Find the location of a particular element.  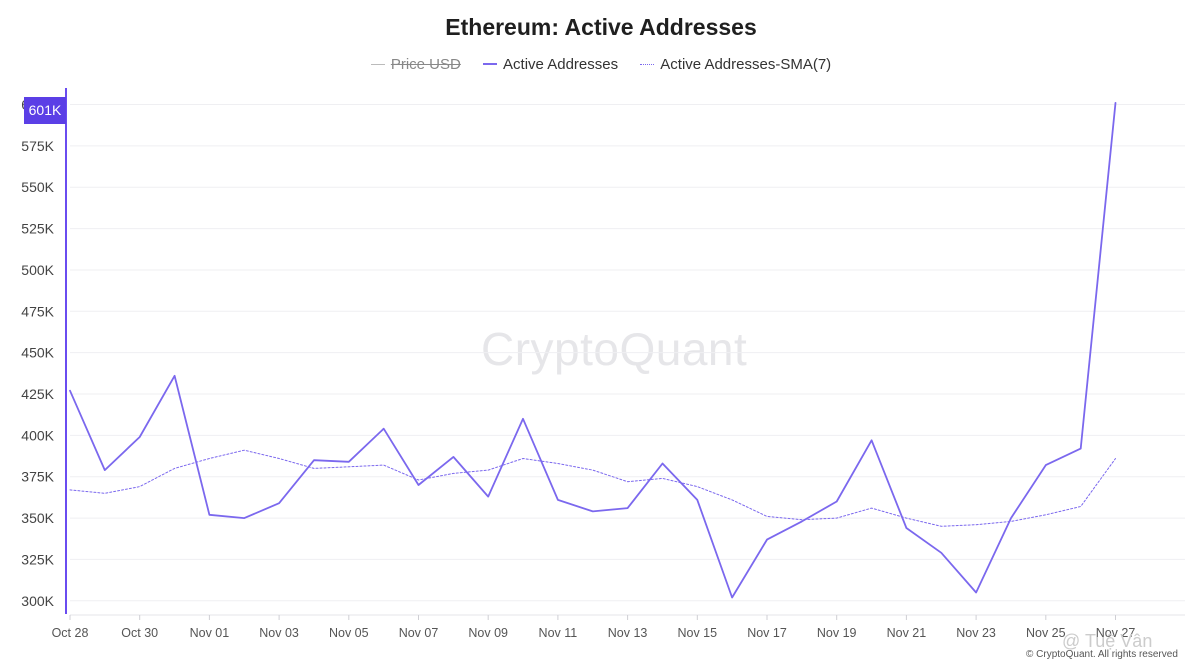

y-tick-label: 375K is located at coordinates (37, 477).